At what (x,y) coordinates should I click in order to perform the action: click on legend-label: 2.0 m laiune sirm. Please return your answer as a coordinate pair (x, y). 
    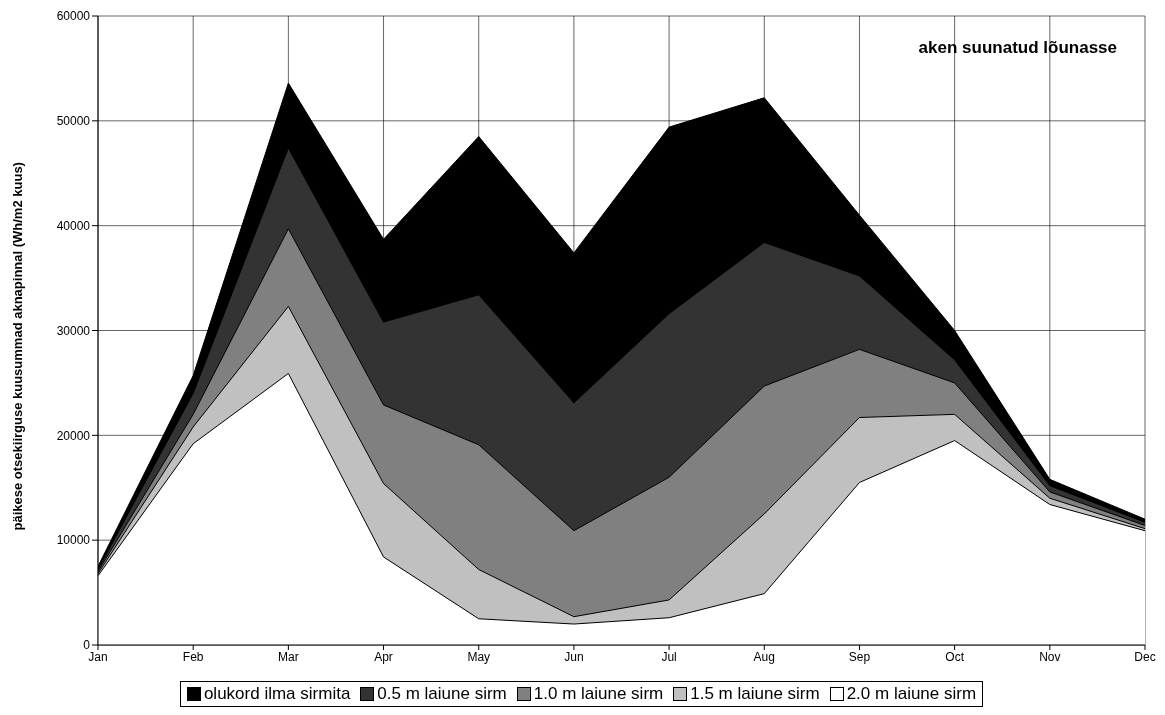
    Looking at the image, I should click on (911, 694).